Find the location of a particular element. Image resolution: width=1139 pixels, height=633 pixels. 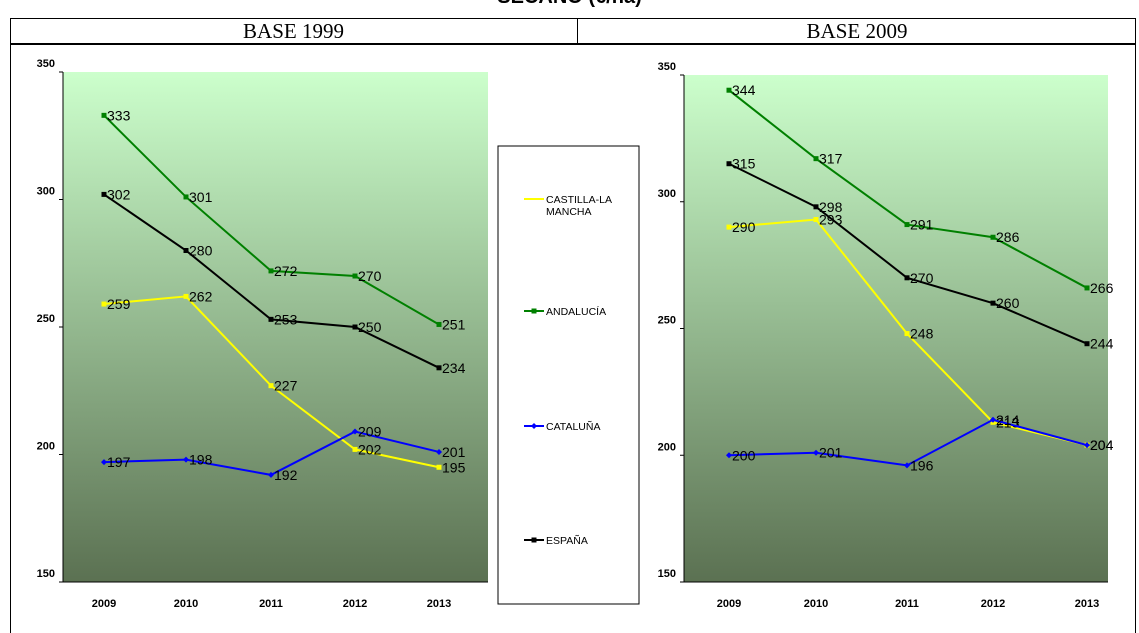

data-label: 202 is located at coordinates (370, 449).